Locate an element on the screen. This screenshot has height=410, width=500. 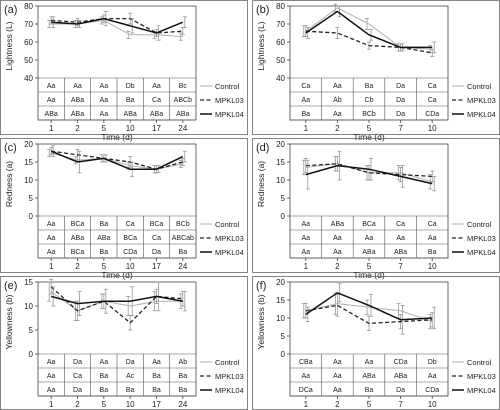
stat-letter: Db is located at coordinates (130, 86).